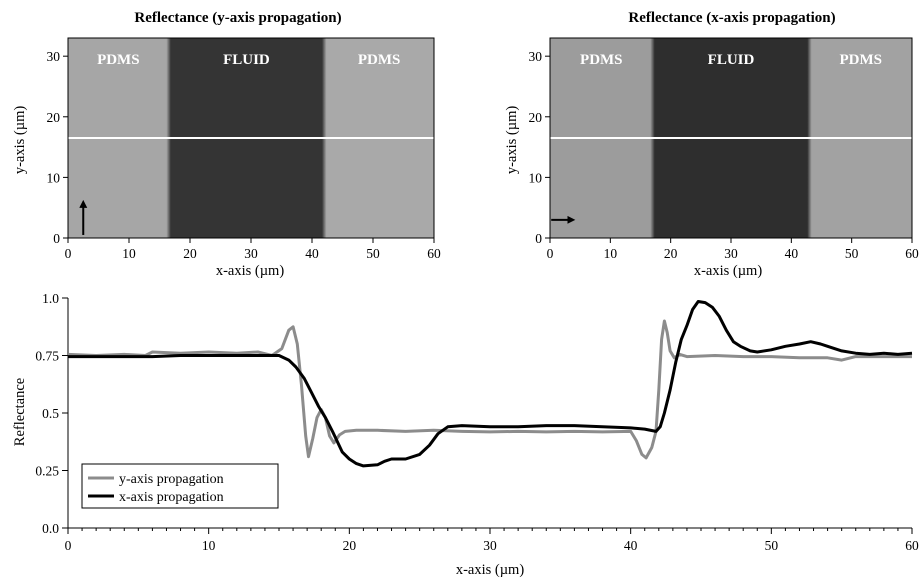 This screenshot has height=580, width=924. Describe the element at coordinates (20, 140) in the screenshot. I see `panel1-ylabel: y-axis (µm)` at that location.